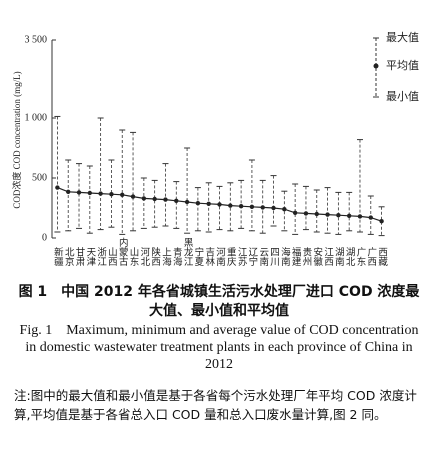  I want to click on x-tick-label: 重庆, so click(231, 256).